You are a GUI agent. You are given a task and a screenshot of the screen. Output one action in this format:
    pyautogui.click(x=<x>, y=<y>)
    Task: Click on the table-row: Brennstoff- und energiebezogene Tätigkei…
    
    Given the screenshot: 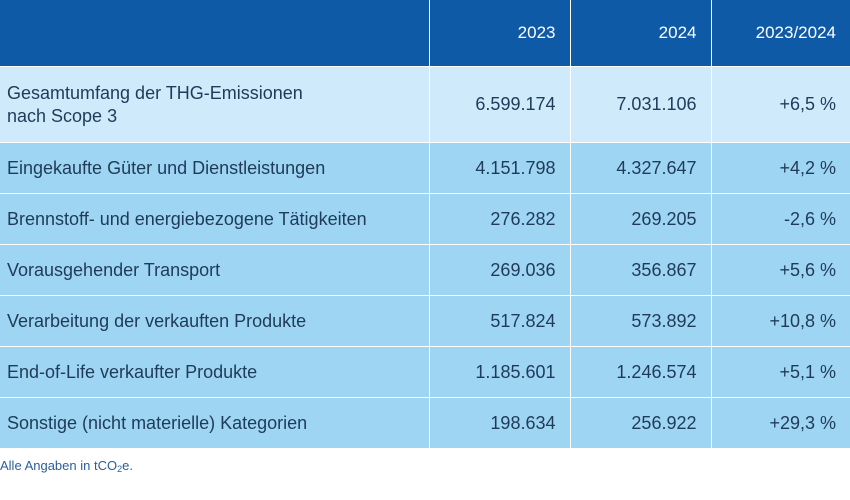 What is the action you would take?
    pyautogui.click(x=425, y=219)
    